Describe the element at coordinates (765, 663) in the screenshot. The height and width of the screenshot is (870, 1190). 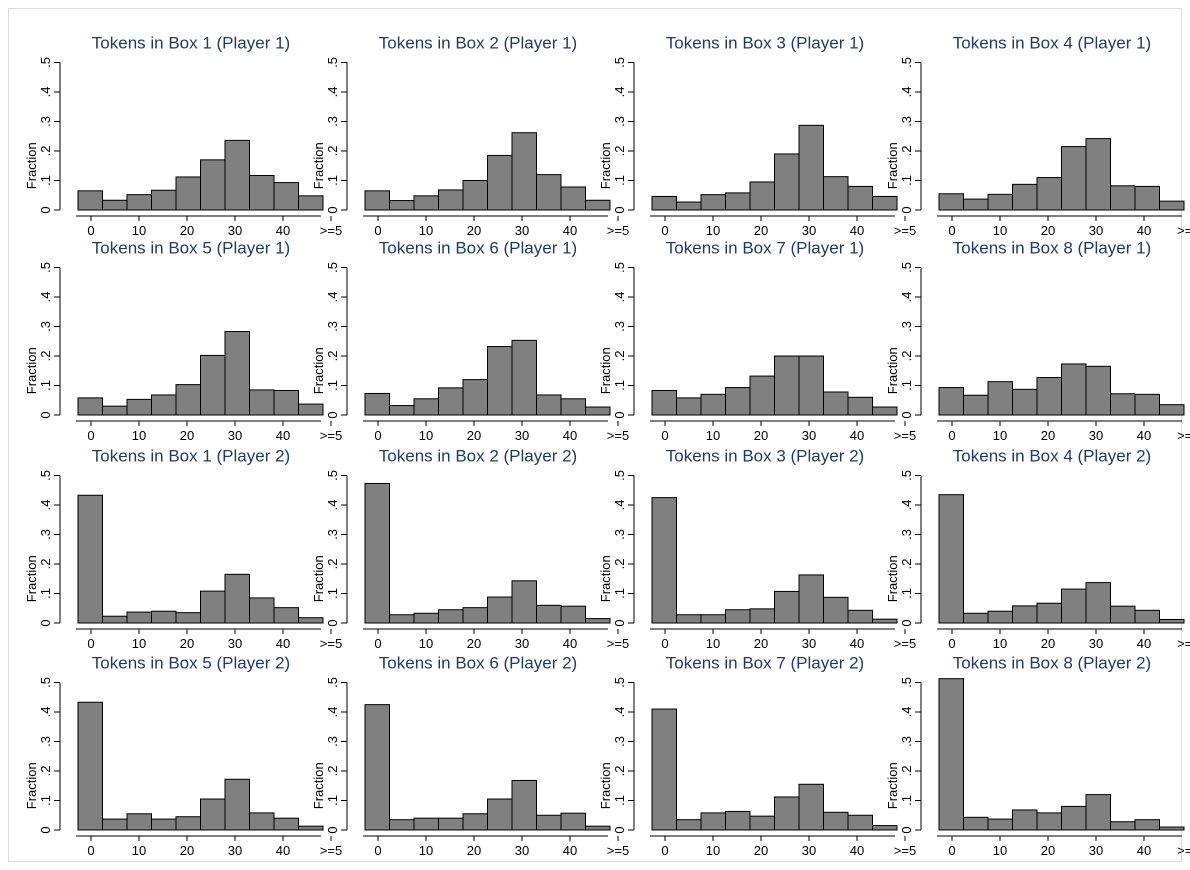
I see `panel-title: Tokens in Box 7 (Player 2)` at that location.